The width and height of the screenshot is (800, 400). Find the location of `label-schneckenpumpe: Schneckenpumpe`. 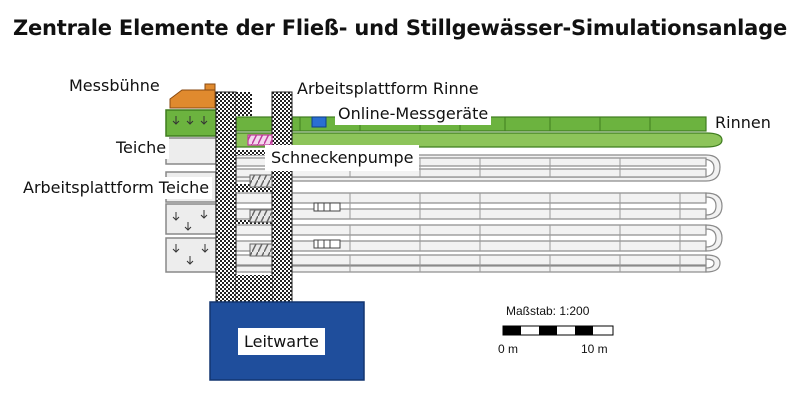

label-schneckenpumpe: Schneckenpumpe is located at coordinates (342, 158).